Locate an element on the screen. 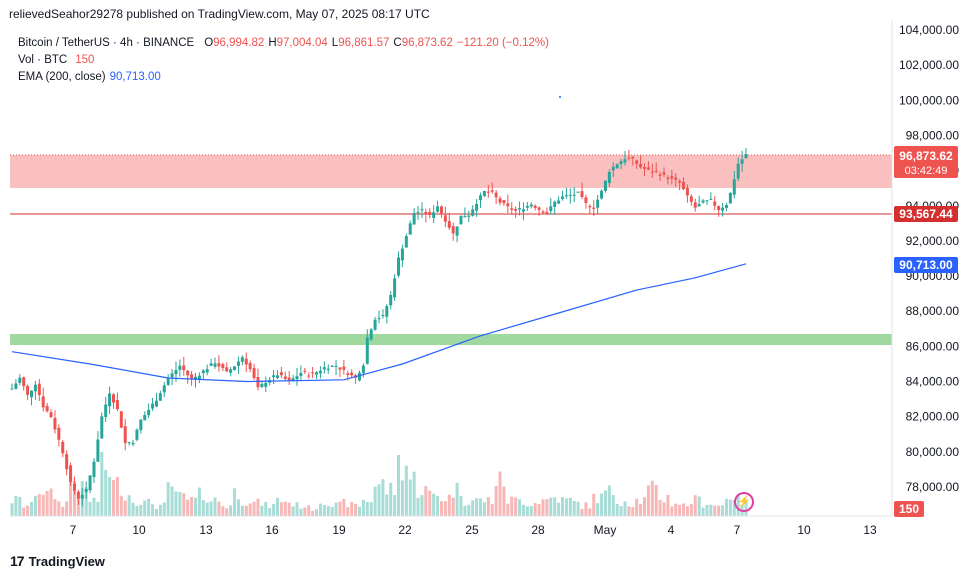 This screenshot has width=980, height=579. price-tick-label: 92,000.00 is located at coordinates (933, 241).